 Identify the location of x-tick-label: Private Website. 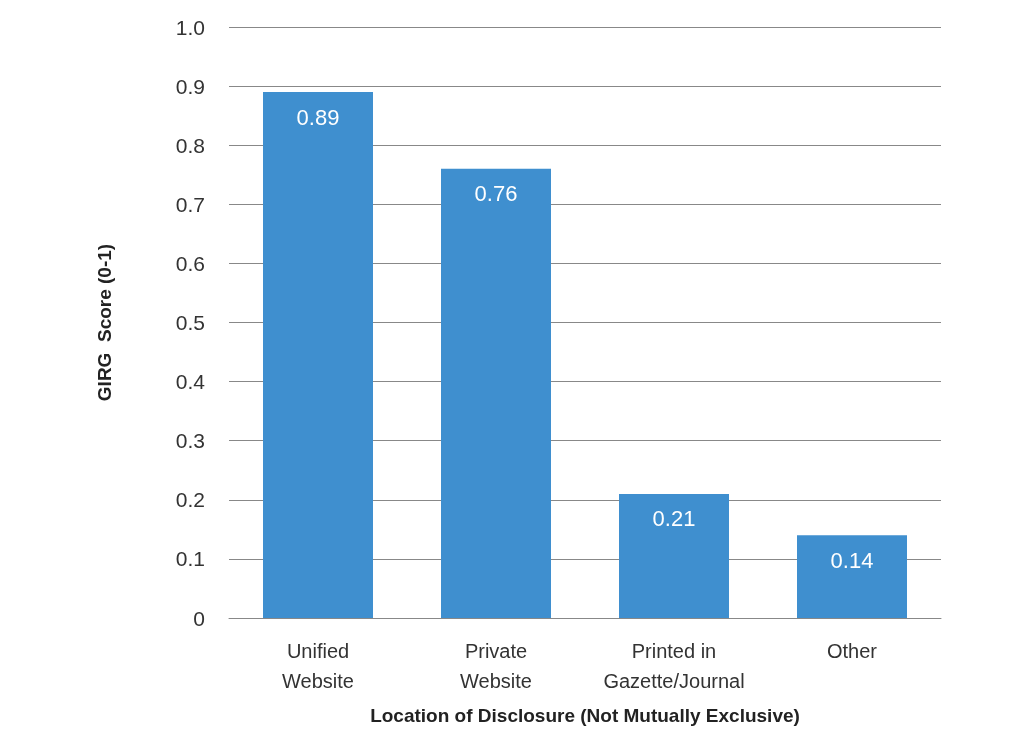
(496, 666).